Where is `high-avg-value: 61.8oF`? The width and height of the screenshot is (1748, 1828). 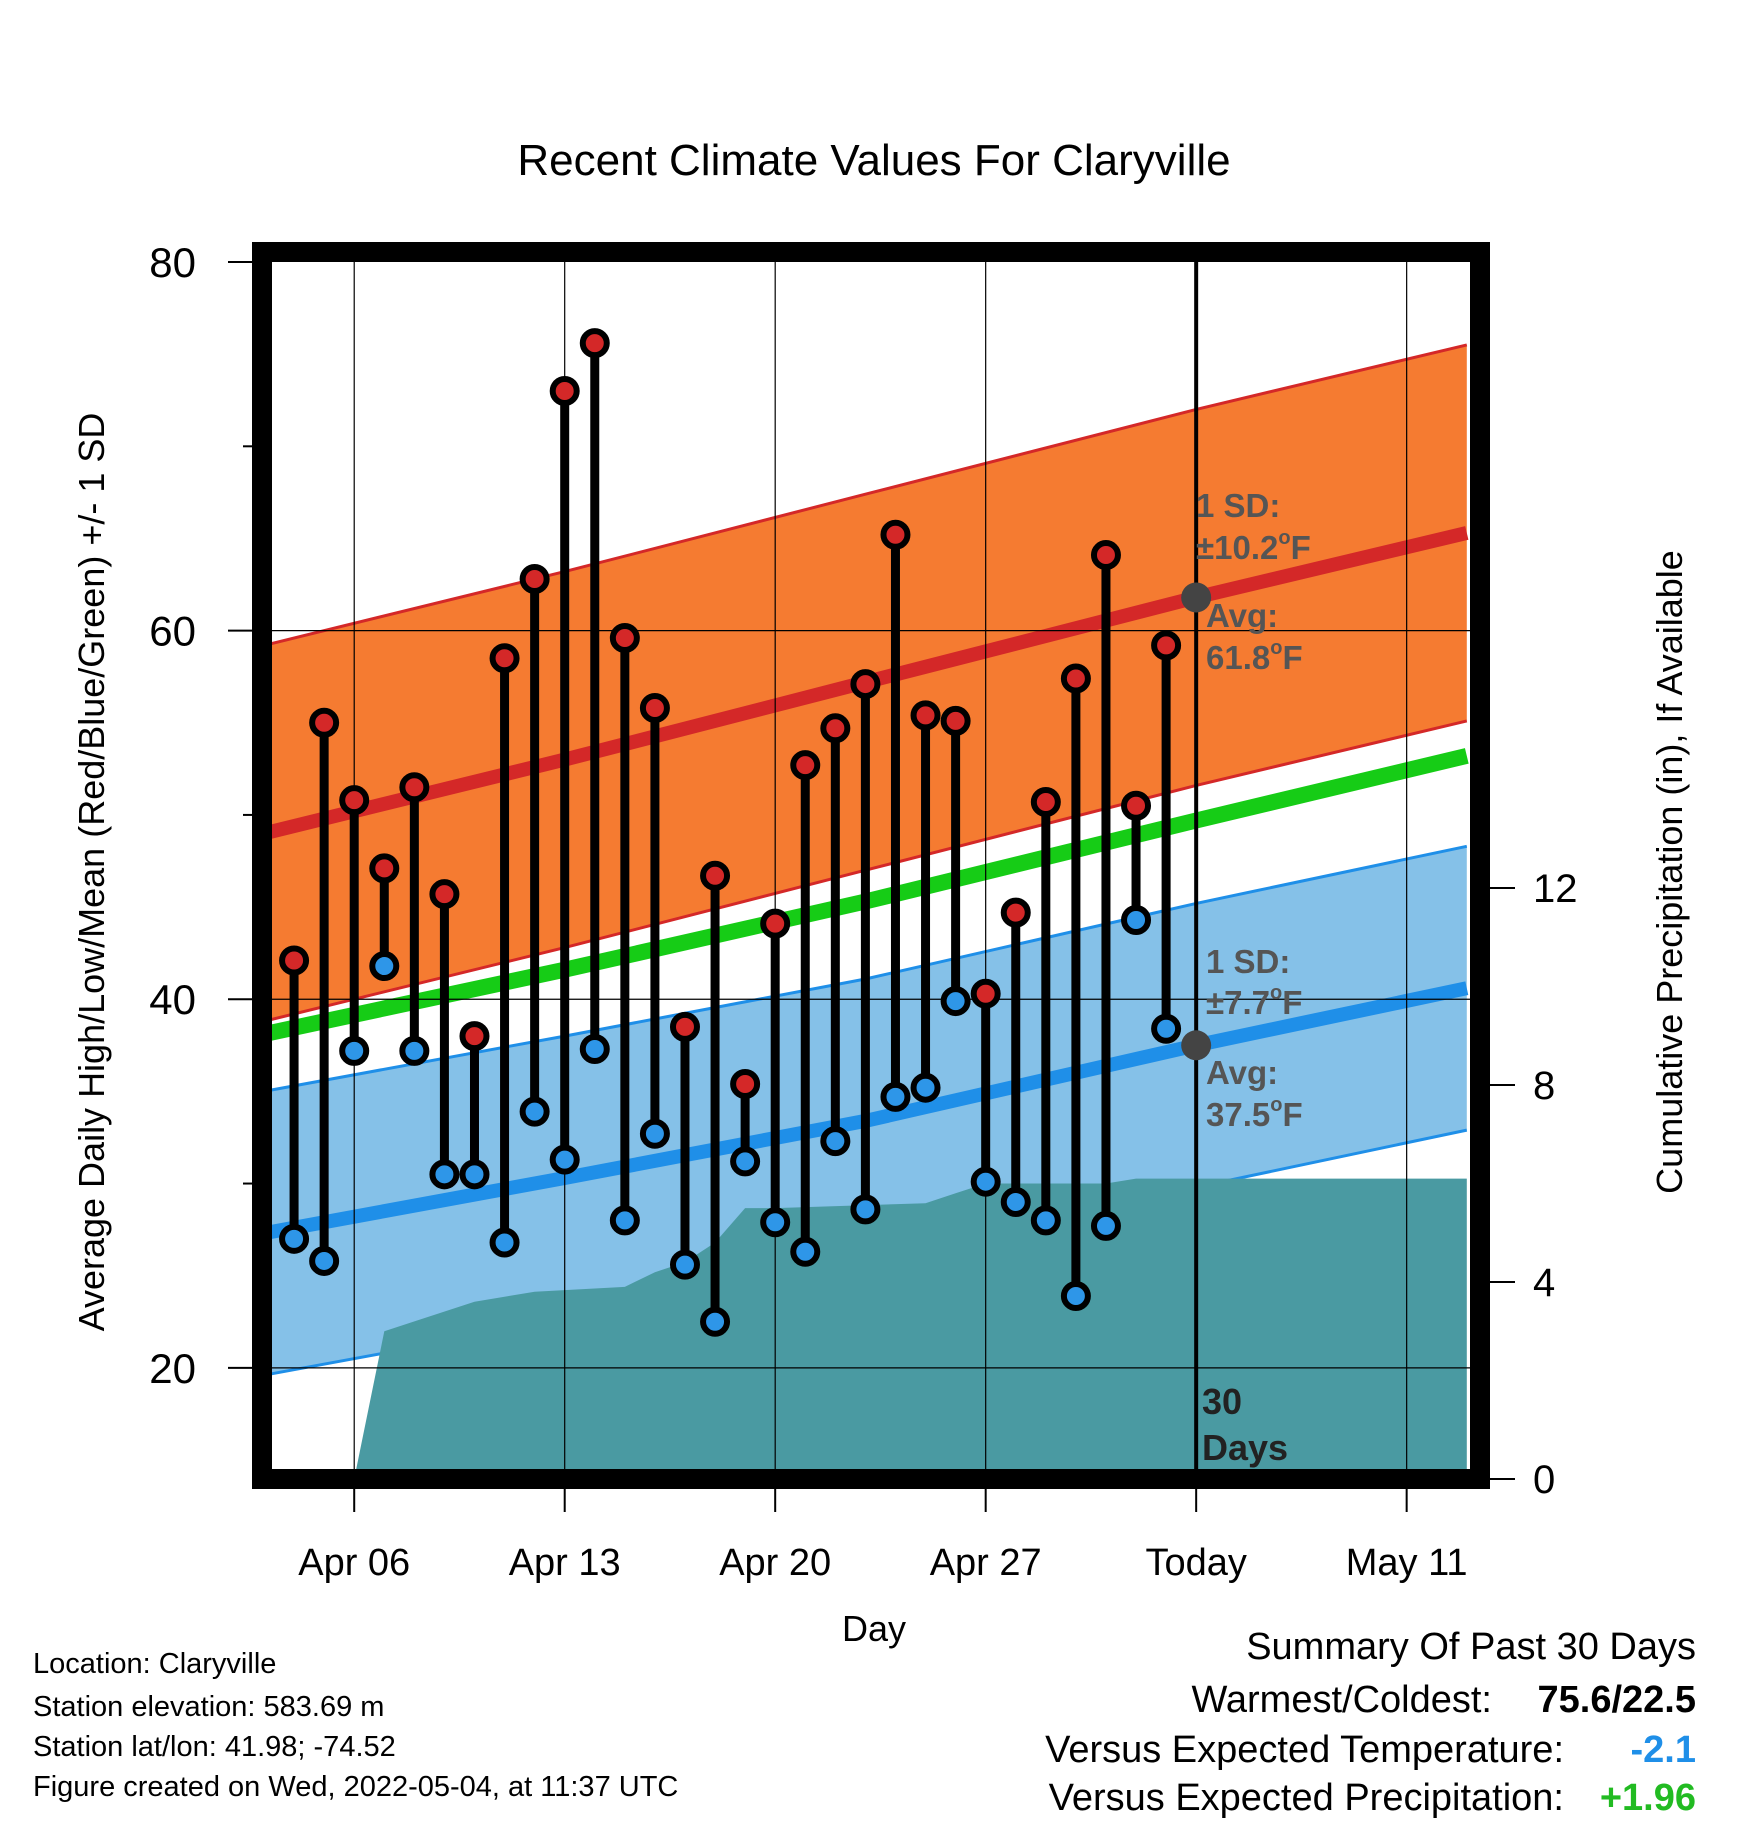
high-avg-value: 61.8oF is located at coordinates (1254, 656).